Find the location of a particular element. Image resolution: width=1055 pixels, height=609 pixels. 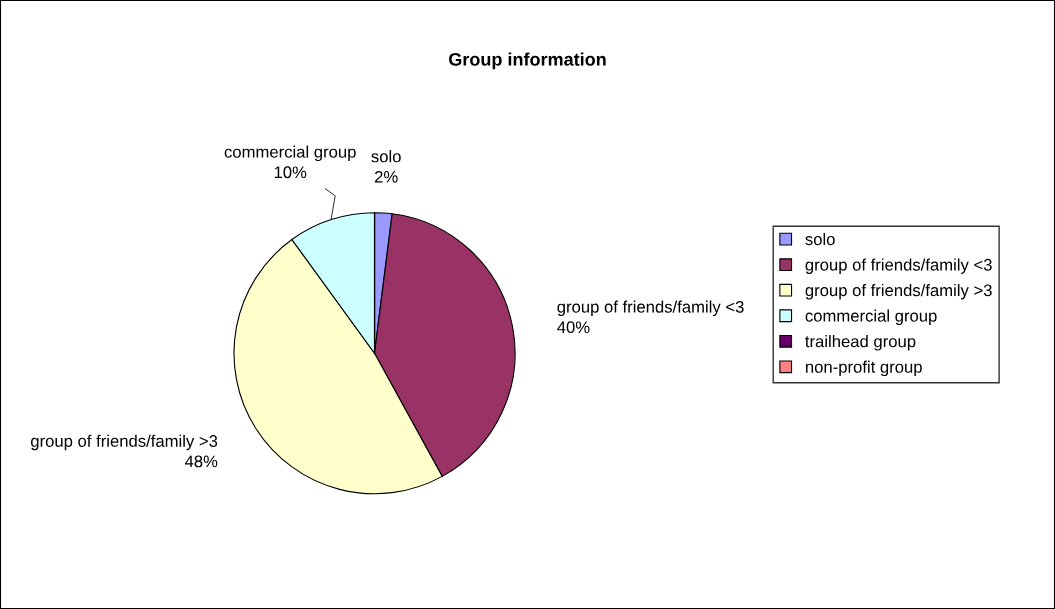

data-label: 48% is located at coordinates (201, 461).